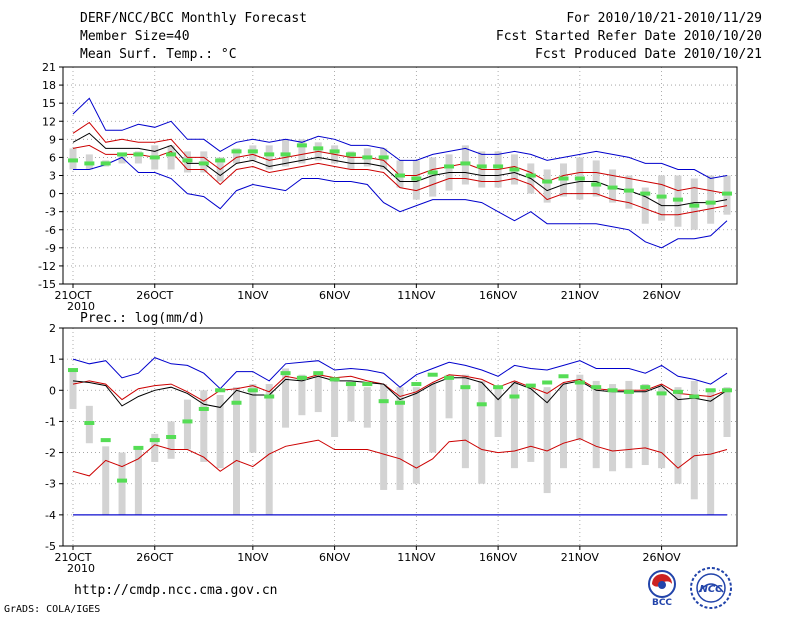 The image size is (800, 618). I want to click on x-tick-label: 26NOV, so click(661, 557).